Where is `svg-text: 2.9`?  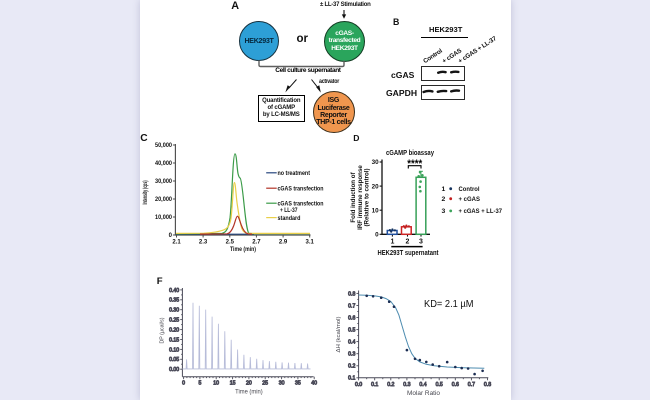
svg-text: 2.9 is located at coordinates (283, 243).